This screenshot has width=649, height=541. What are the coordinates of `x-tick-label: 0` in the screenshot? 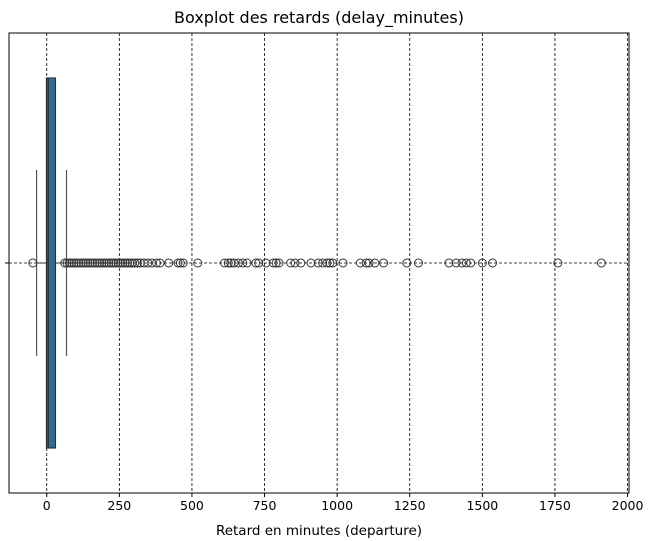 It's located at (47, 505).